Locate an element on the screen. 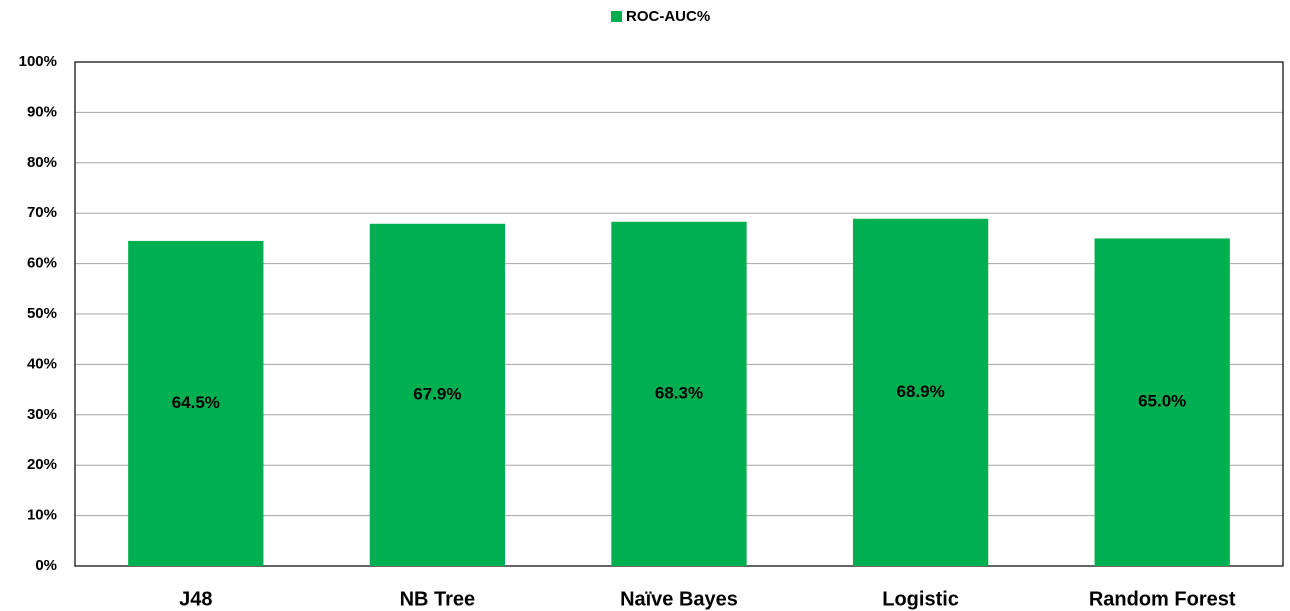  y-tick-label: 90% is located at coordinates (42, 111).